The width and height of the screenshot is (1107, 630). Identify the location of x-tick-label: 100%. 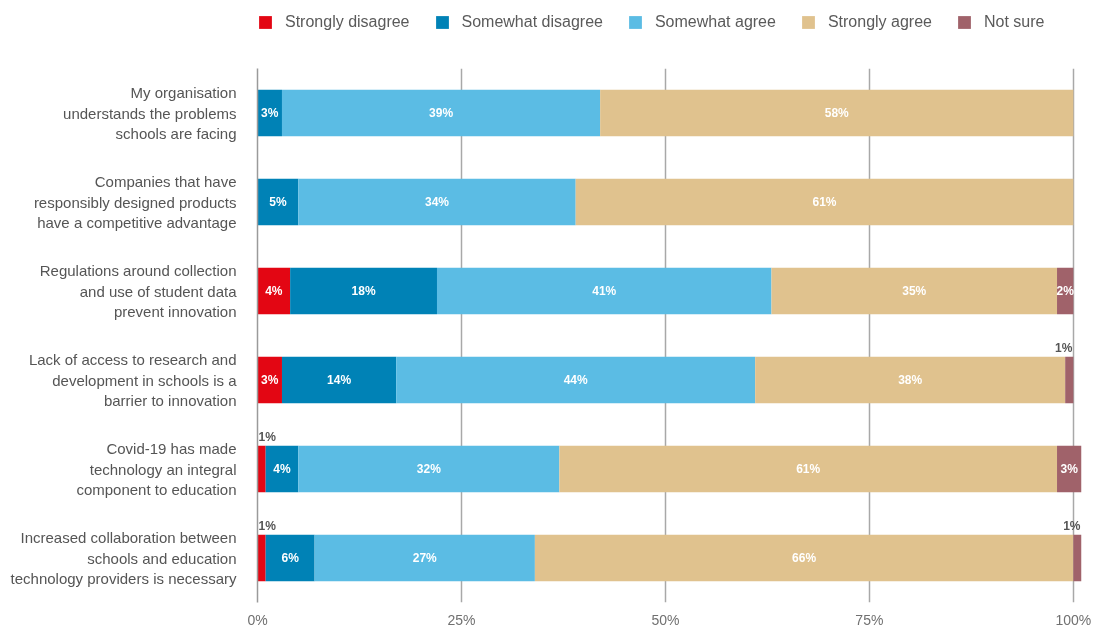
(1073, 619).